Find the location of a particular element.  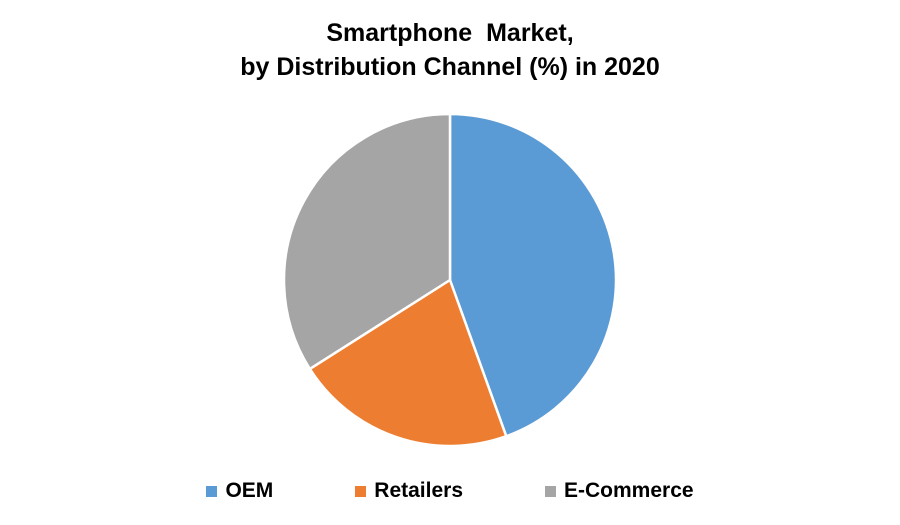

legend-item-oem: OEM is located at coordinates (239, 491).